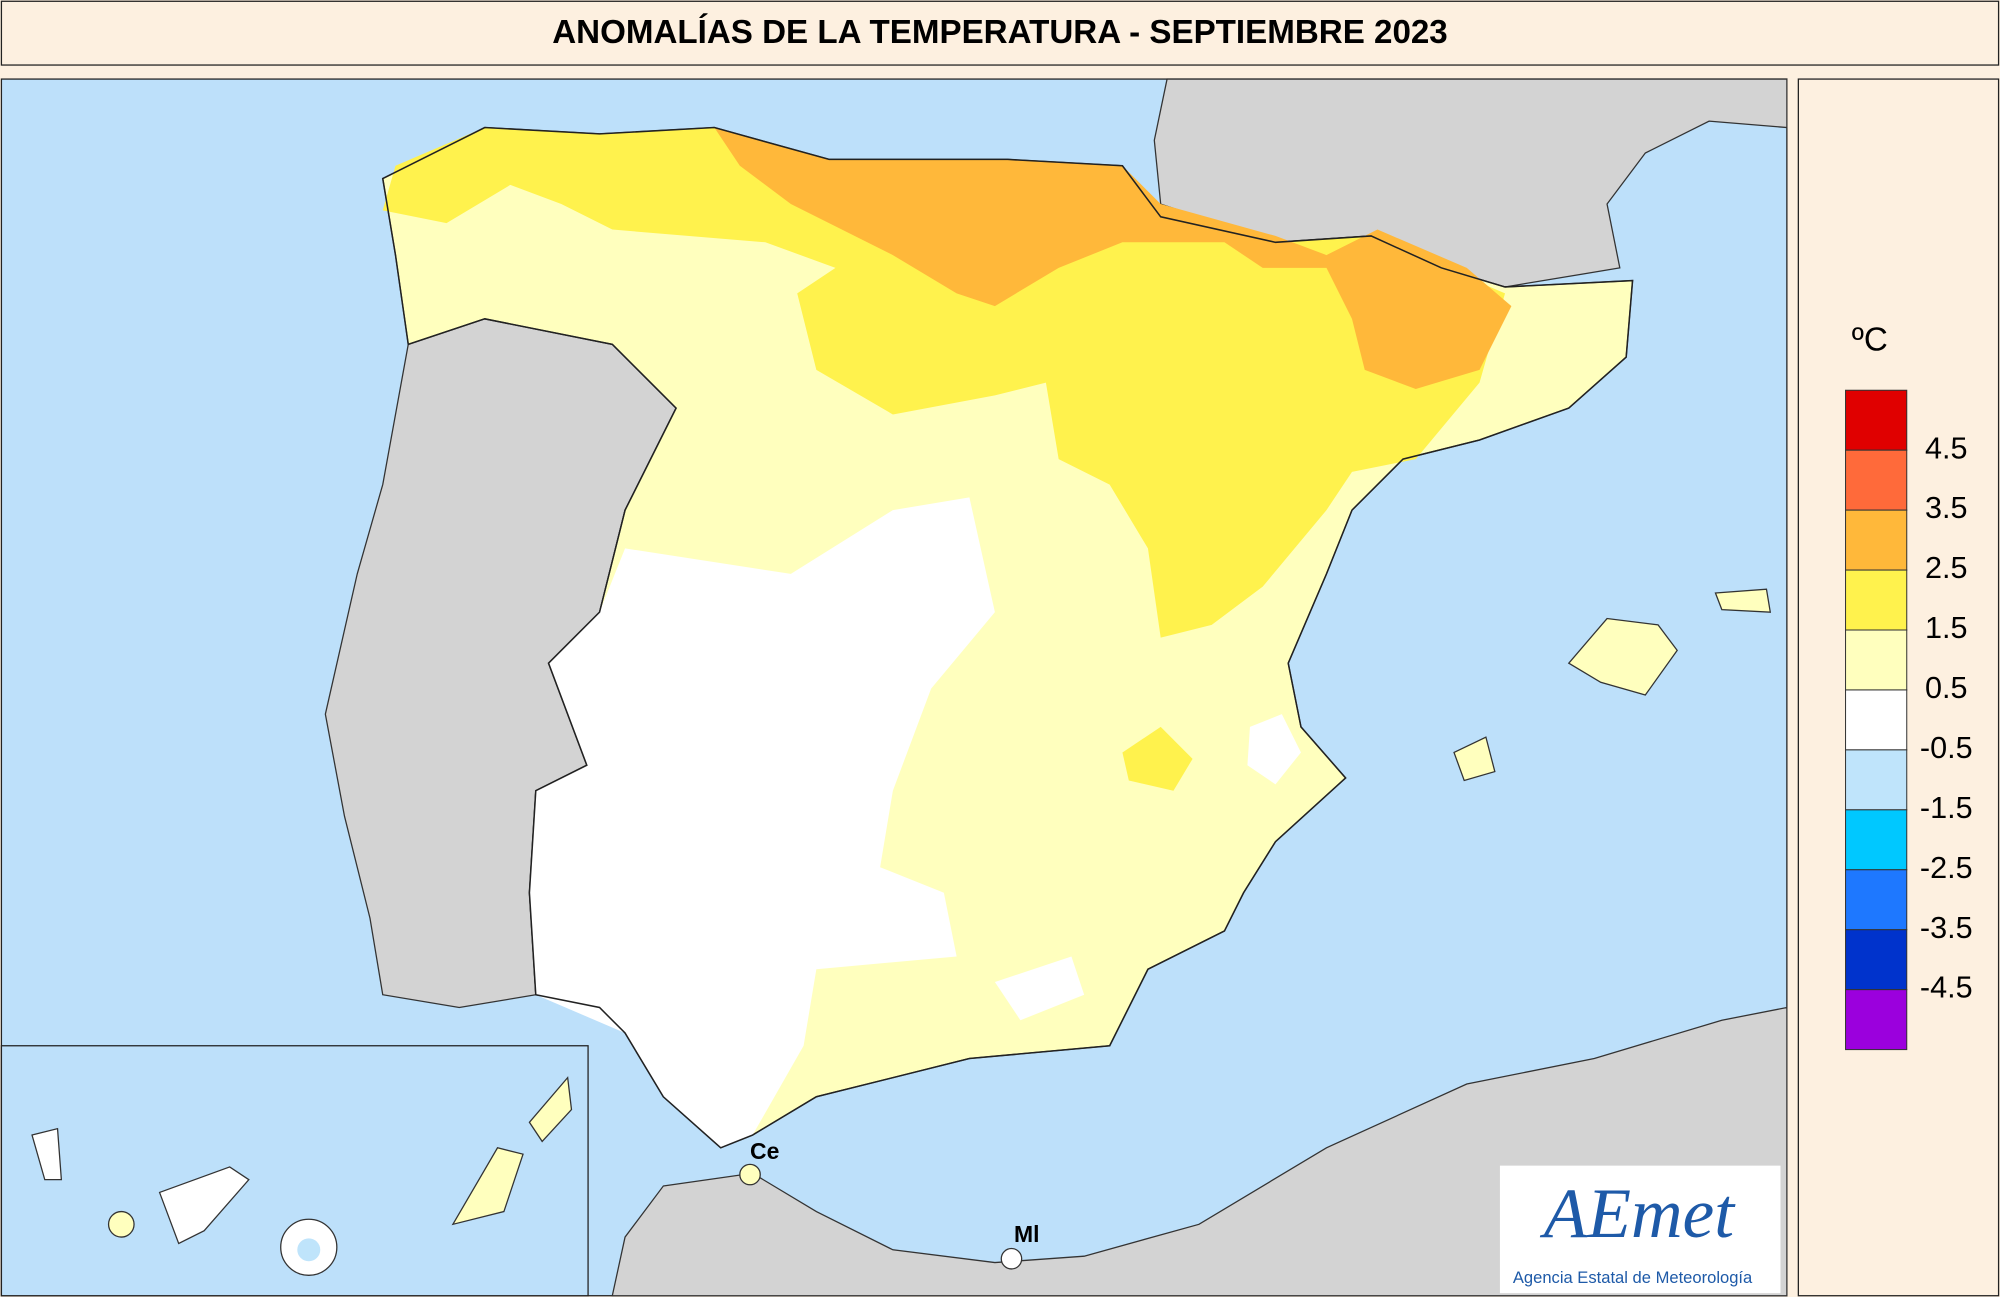 The width and height of the screenshot is (2000, 1297). What do you see at coordinates (1946, 748) in the screenshot?
I see `legend-label: -0.5` at bounding box center [1946, 748].